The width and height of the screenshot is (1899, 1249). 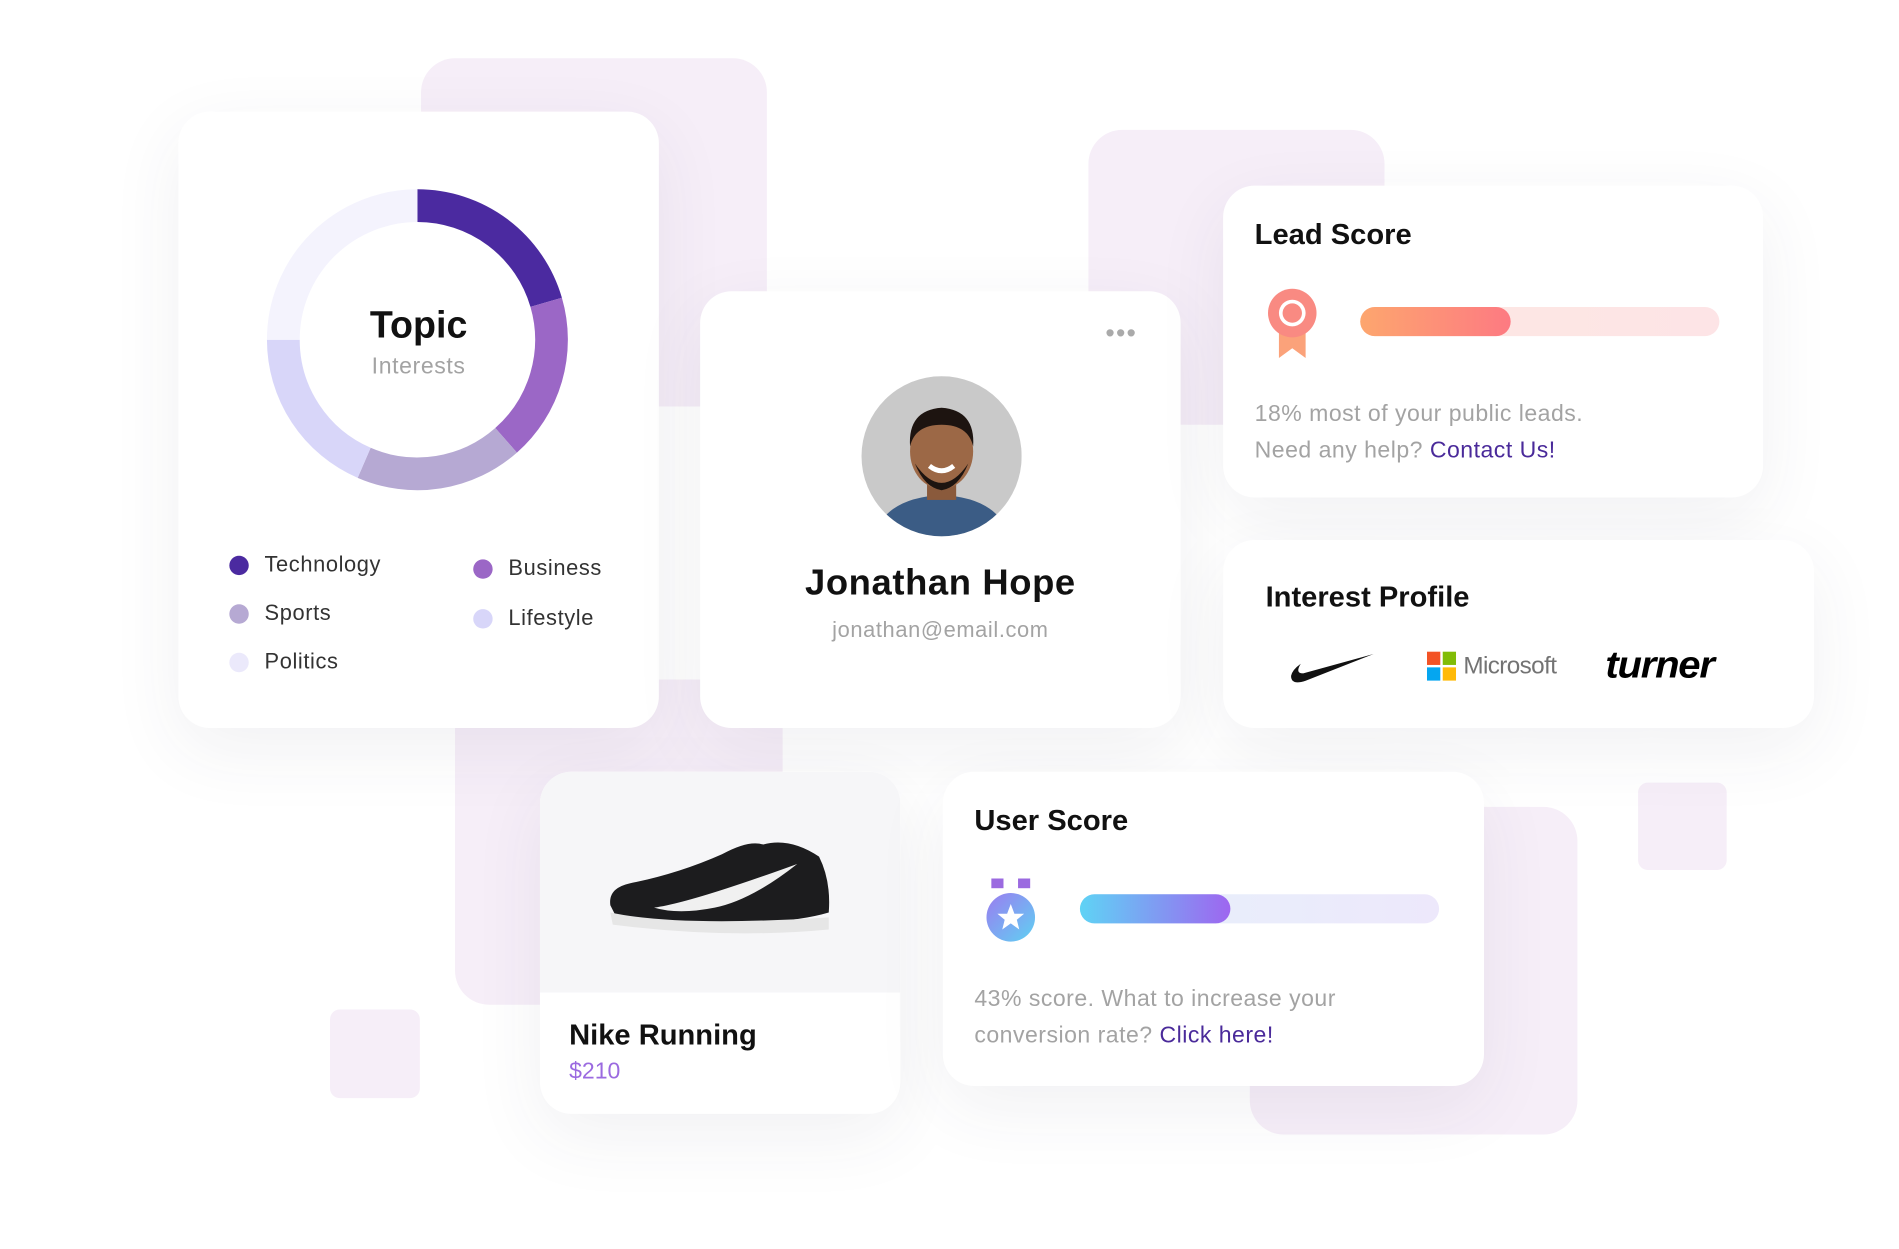 I want to click on donut-slice-lifestyle, so click(x=319, y=408).